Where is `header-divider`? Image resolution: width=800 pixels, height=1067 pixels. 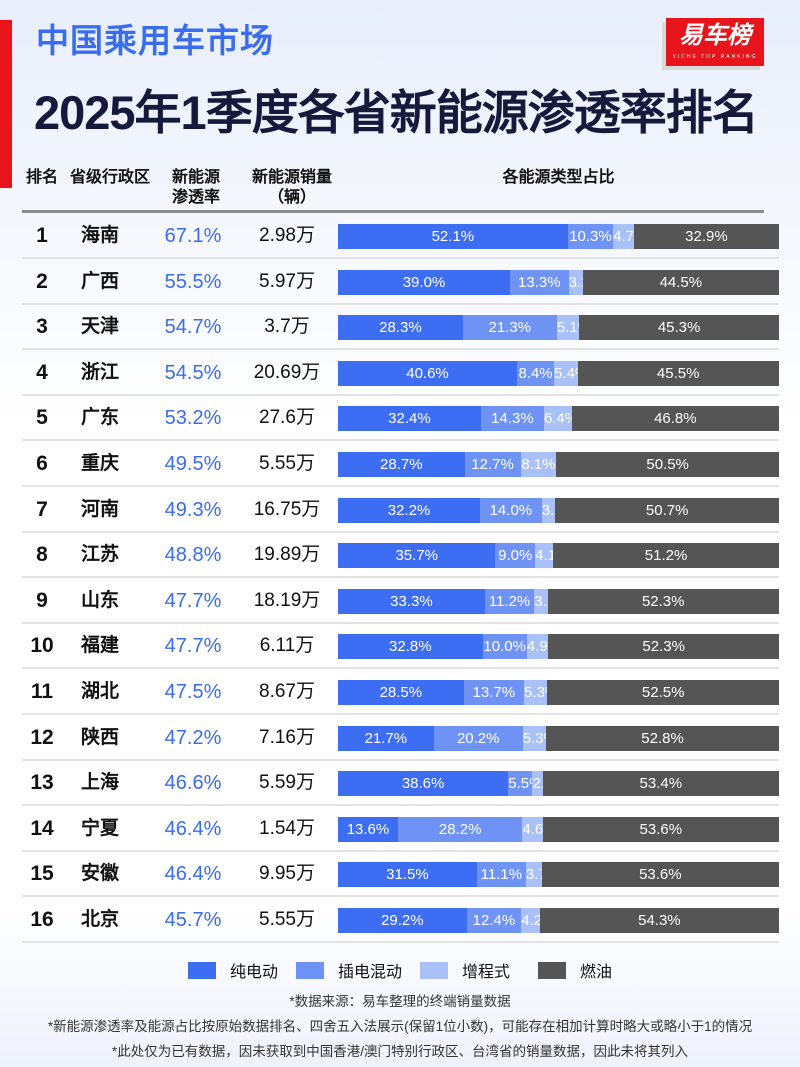 header-divider is located at coordinates (393, 211).